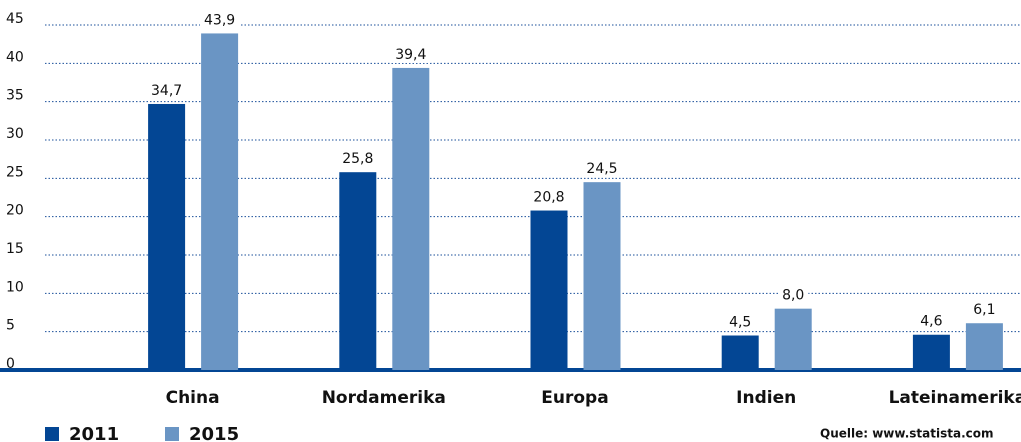  What do you see at coordinates (15, 287) in the screenshot?
I see `y-tick-label: 10` at bounding box center [15, 287].